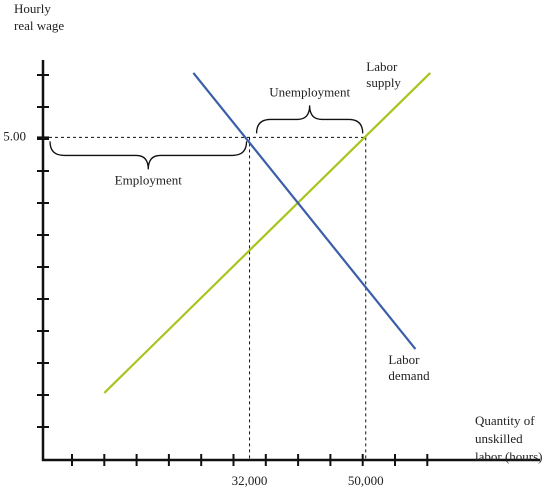 This screenshot has height=494, width=550. I want to click on y-axis-label: Hourly, so click(32, 8).